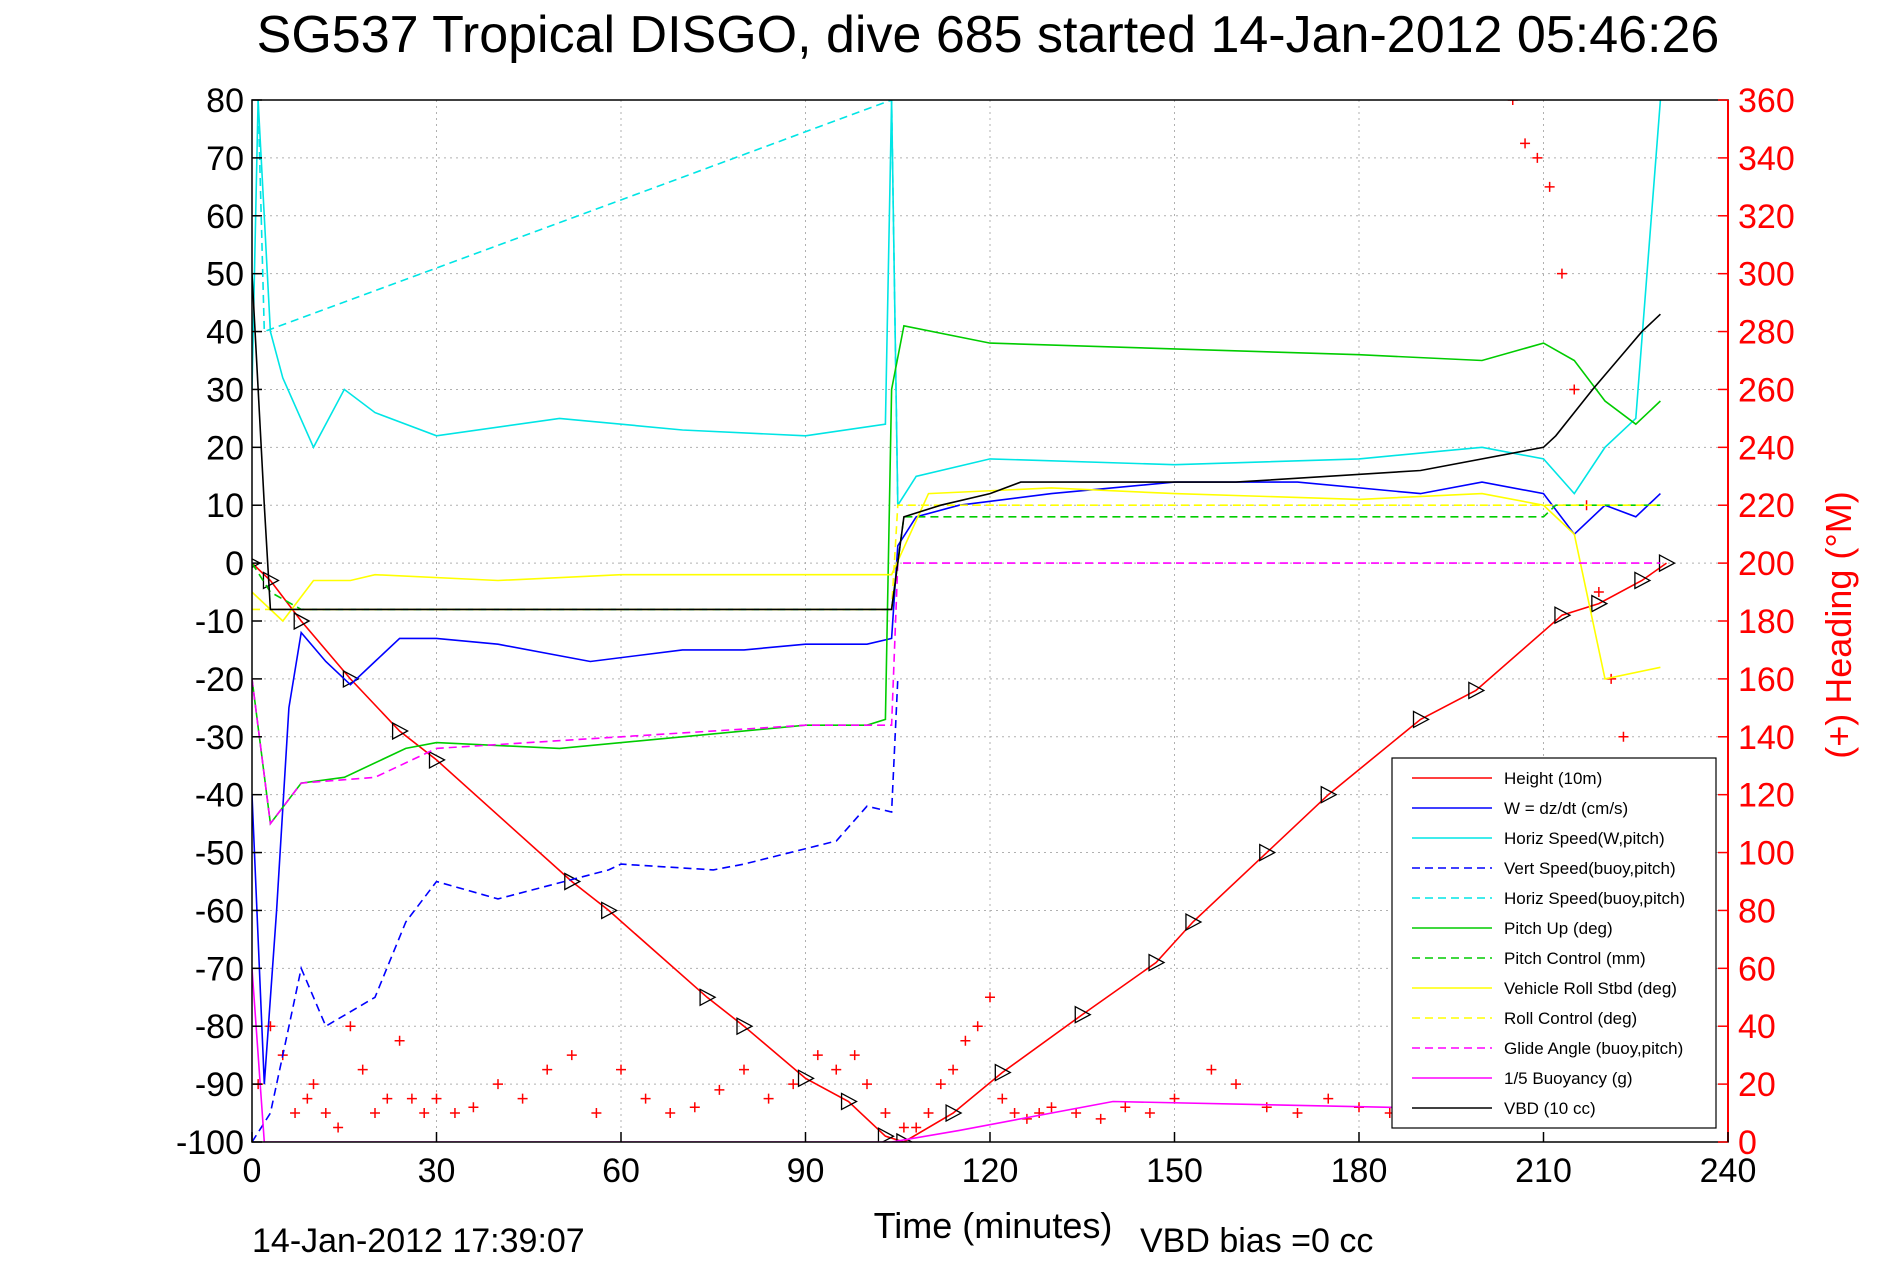  What do you see at coordinates (1766, 622) in the screenshot?
I see `right-tick-label: 180` at bounding box center [1766, 622].